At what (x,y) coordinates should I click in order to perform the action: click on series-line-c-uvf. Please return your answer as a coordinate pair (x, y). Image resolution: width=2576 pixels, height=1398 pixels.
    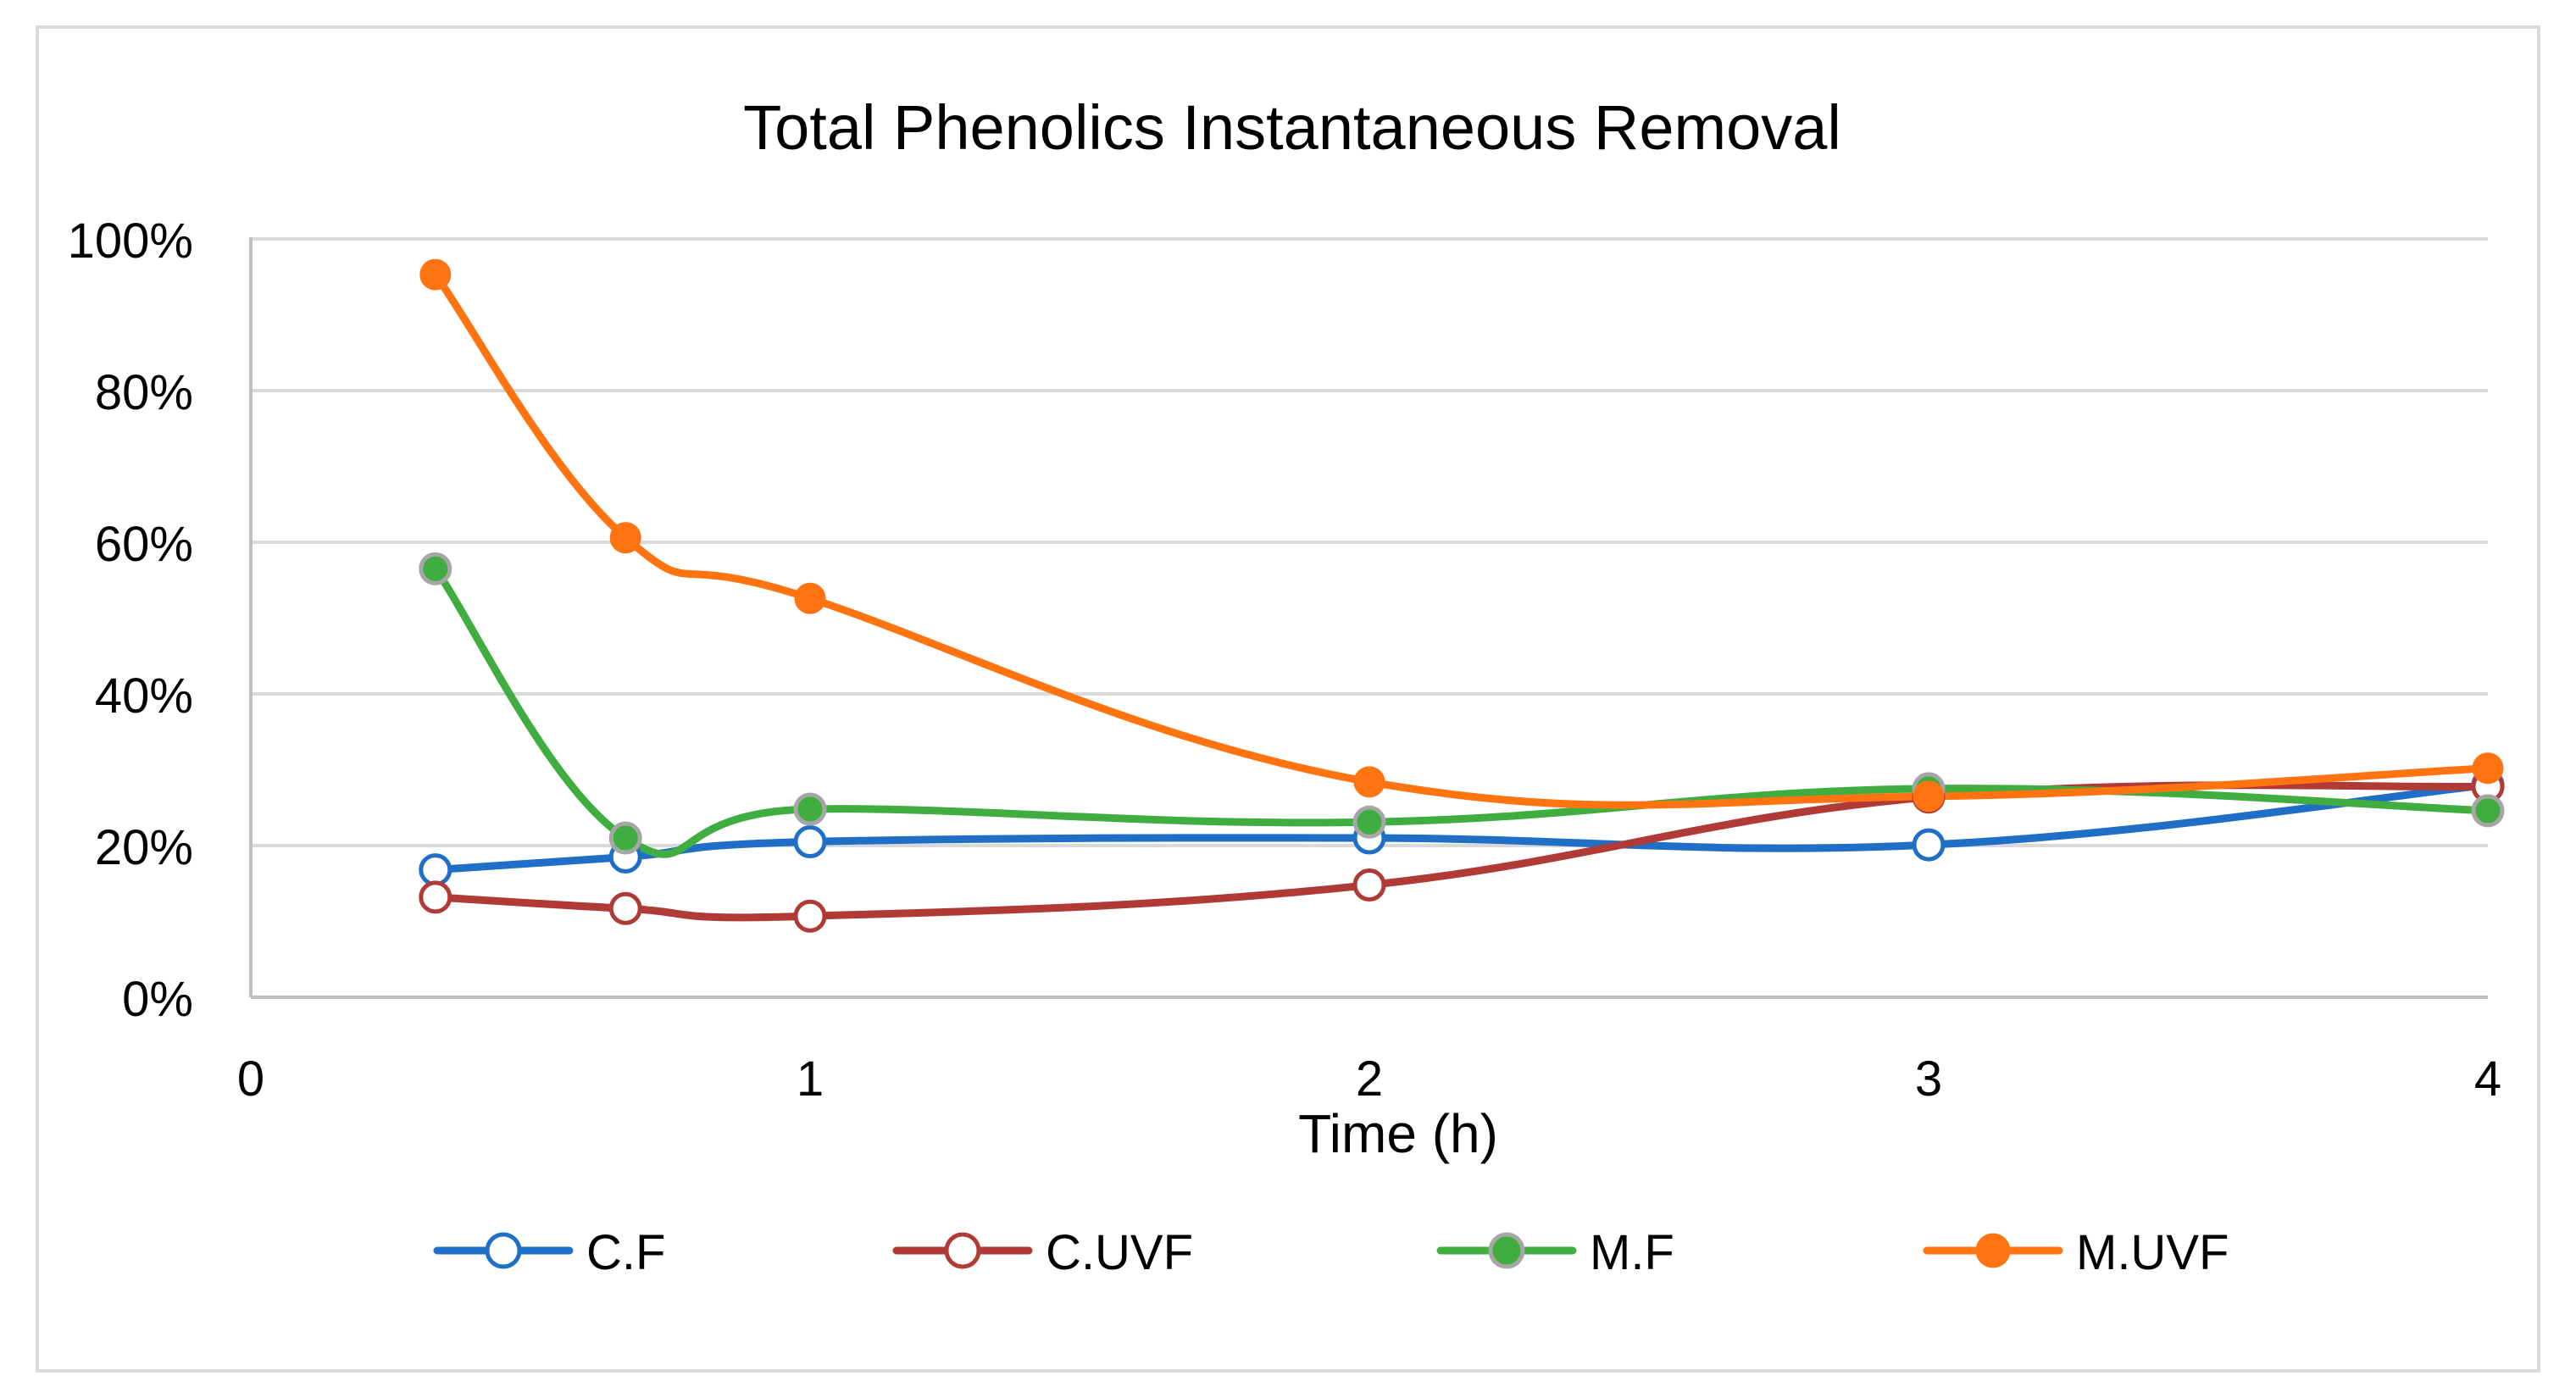
    Looking at the image, I should click on (1461, 852).